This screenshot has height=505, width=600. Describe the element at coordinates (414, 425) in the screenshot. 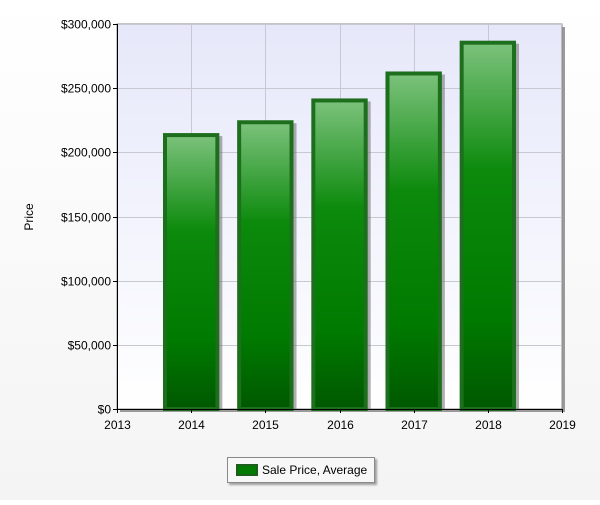

I see `x-tick-label: 2017` at that location.